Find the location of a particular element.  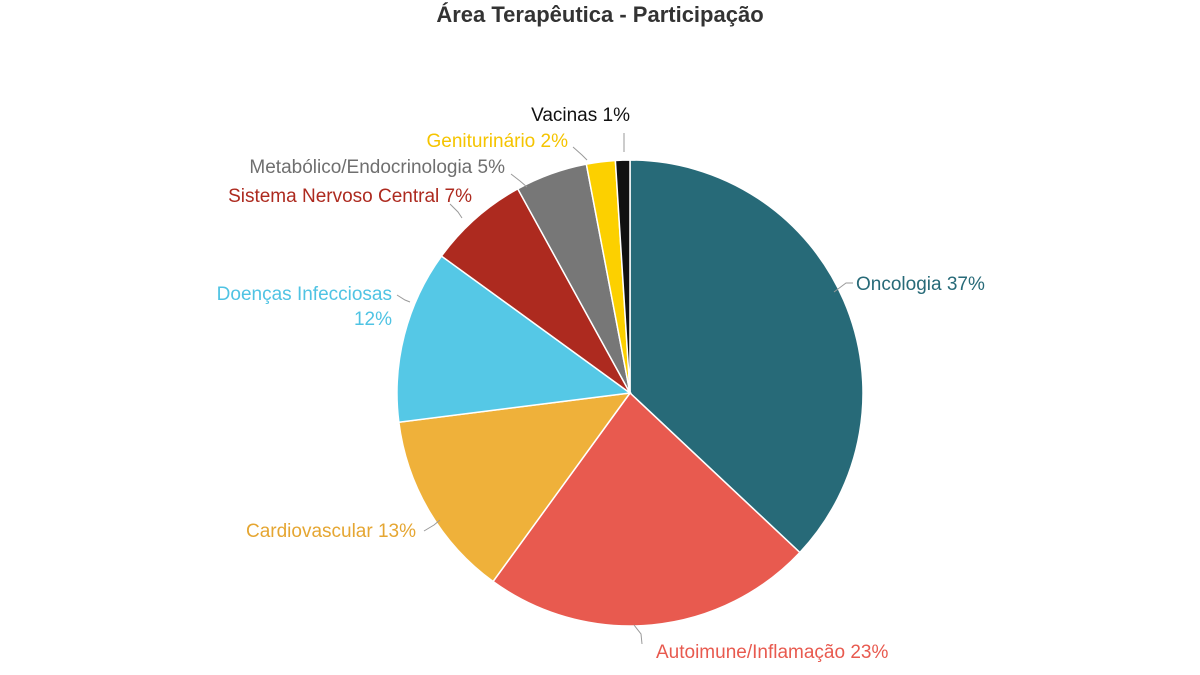

pie-slice-doencas-infecciosas is located at coordinates (514, 339).